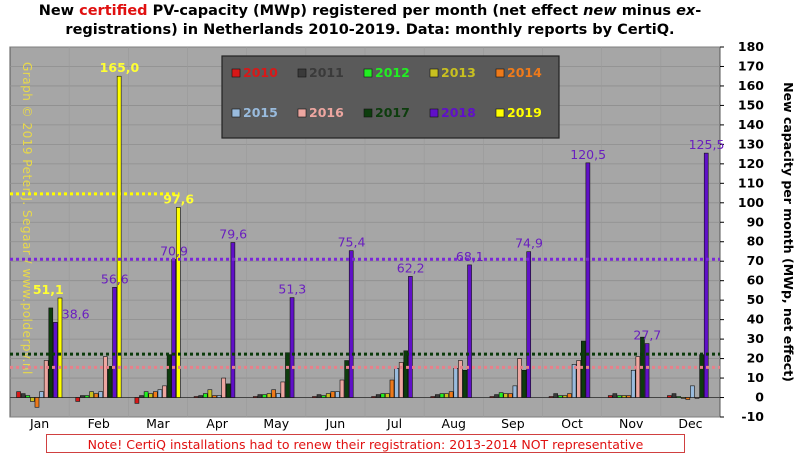 The width and height of the screenshot is (801, 461). What do you see at coordinates (524, 383) in the screenshot?
I see `bar-2017-sep` at bounding box center [524, 383].